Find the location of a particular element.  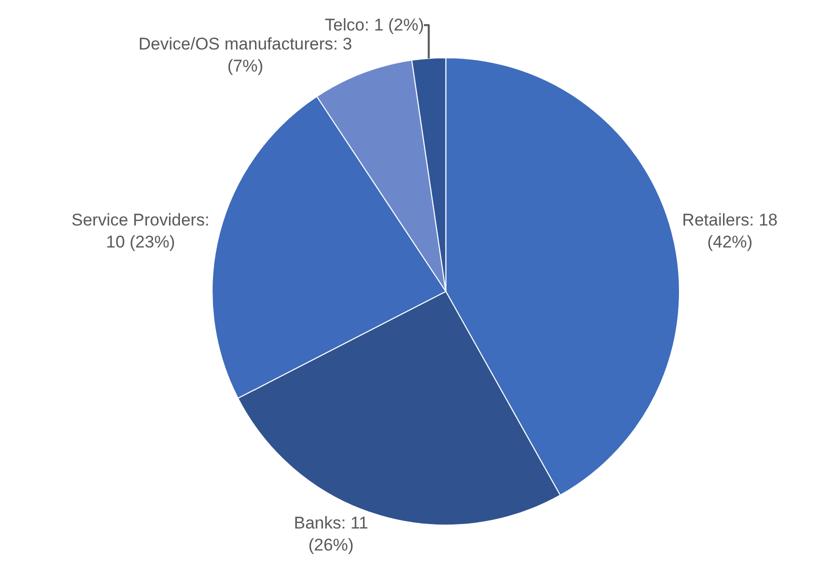

slice-label: Telco: 1 (2%) is located at coordinates (374, 25).